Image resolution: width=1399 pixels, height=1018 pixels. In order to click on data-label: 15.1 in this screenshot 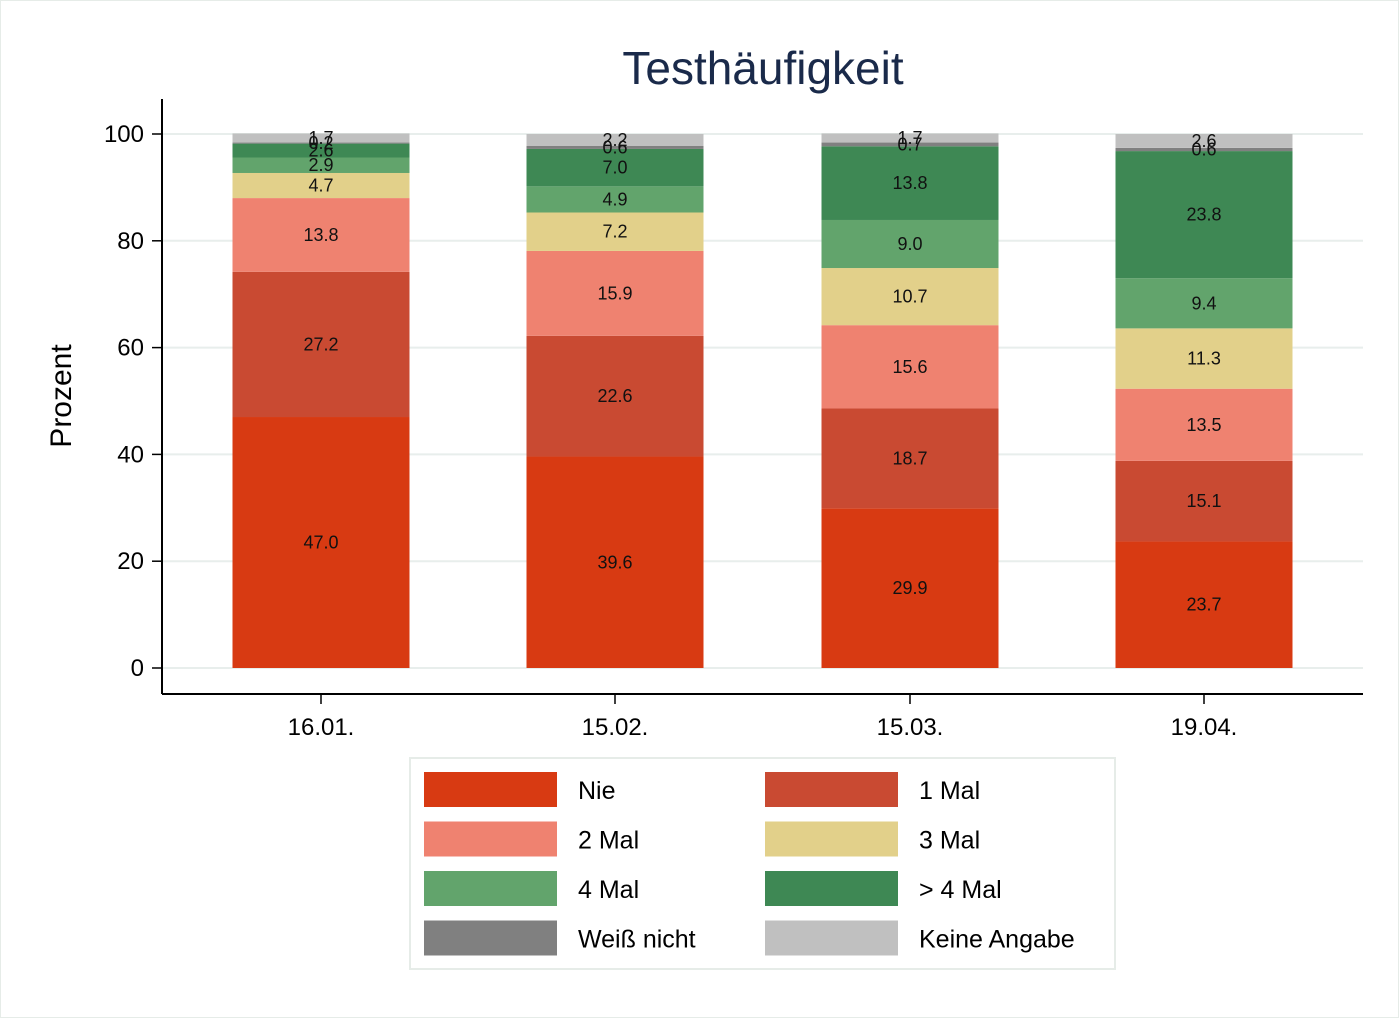, I will do `click(1203, 501)`.